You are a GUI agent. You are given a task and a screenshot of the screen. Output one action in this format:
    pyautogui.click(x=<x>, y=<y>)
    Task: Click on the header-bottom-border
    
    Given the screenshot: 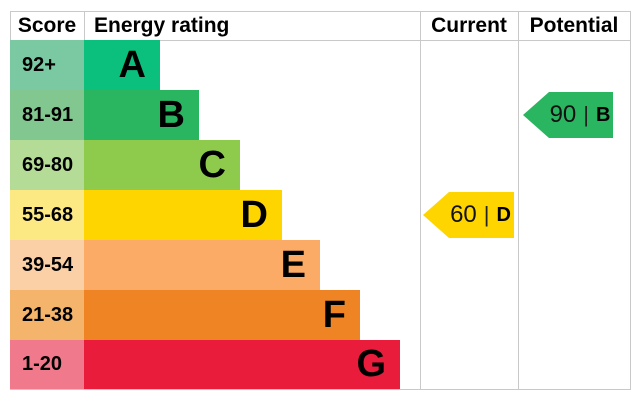 What is the action you would take?
    pyautogui.click(x=320, y=40)
    